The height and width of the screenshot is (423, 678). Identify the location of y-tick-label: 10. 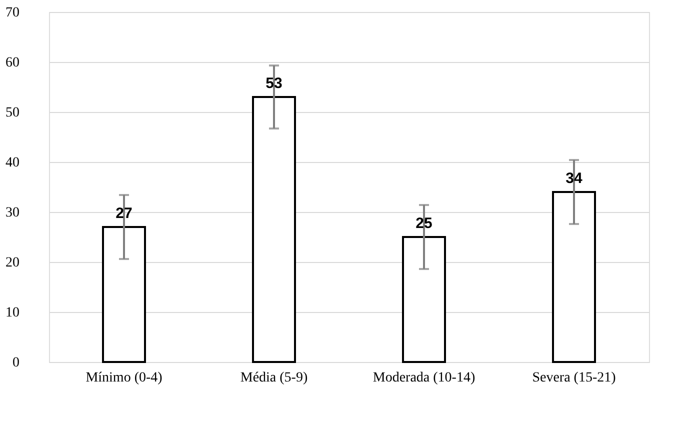
(13, 313).